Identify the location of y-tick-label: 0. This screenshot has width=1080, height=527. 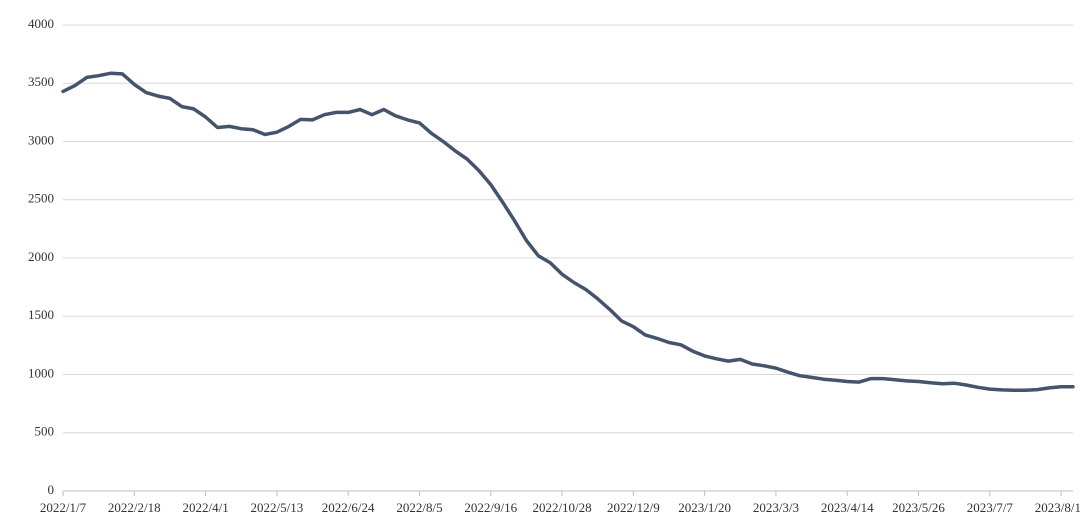
(51, 489).